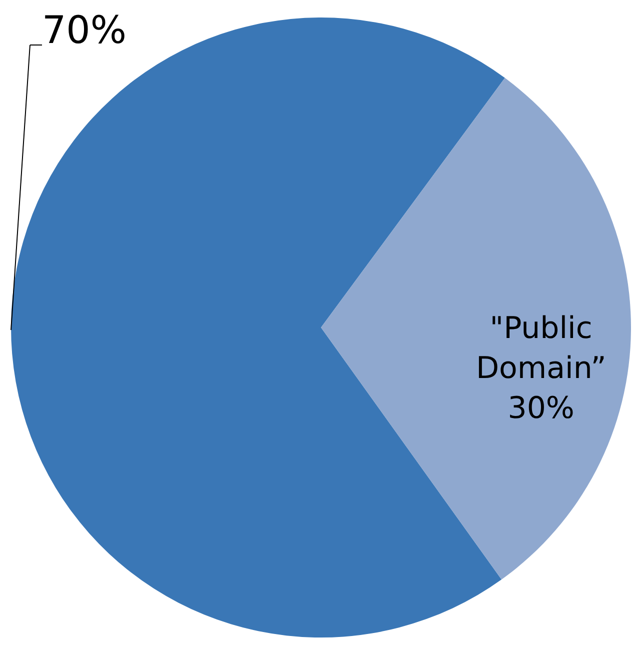 The image size is (642, 655). What do you see at coordinates (541, 348) in the screenshot?
I see `slice-label: "Public Domain”` at bounding box center [541, 348].